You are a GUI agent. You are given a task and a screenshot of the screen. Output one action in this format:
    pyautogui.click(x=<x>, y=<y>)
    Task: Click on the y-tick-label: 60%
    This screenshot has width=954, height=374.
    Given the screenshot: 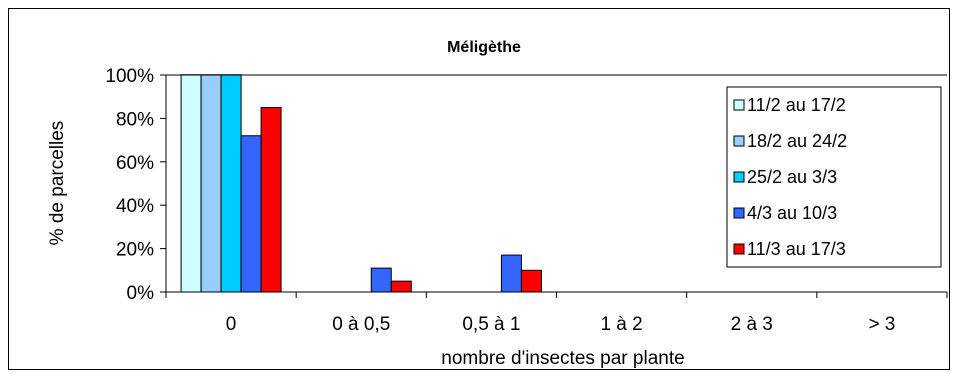 What is the action you would take?
    pyautogui.click(x=135, y=163)
    